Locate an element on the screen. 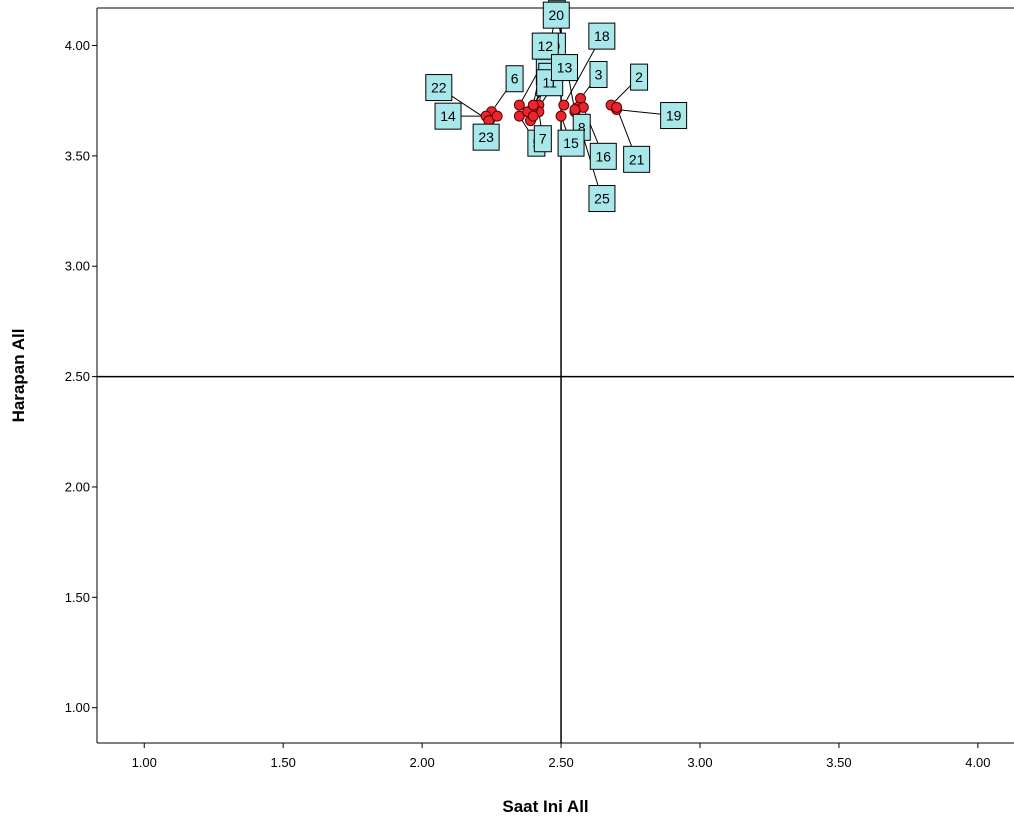  y-tick-label: 1.50 is located at coordinates (77, 597).